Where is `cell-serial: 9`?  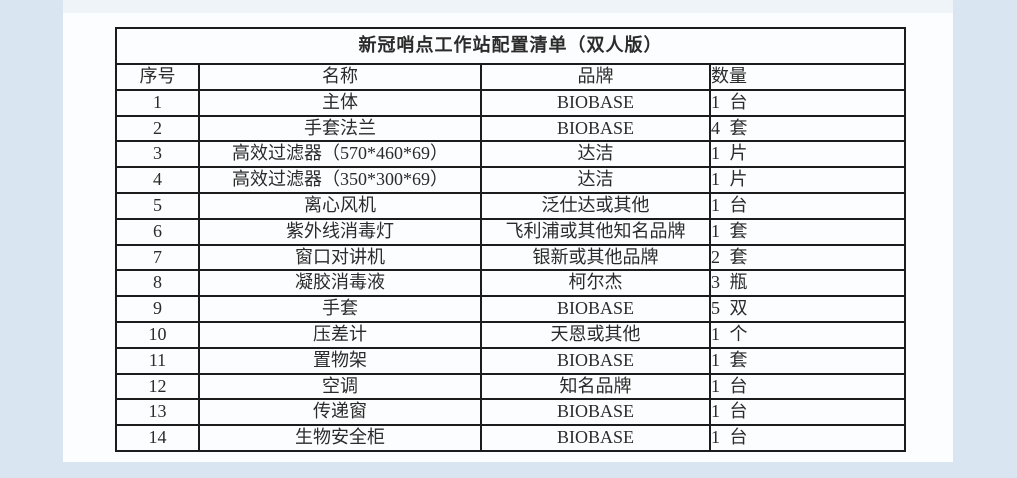
cell-serial: 9 is located at coordinates (157, 309).